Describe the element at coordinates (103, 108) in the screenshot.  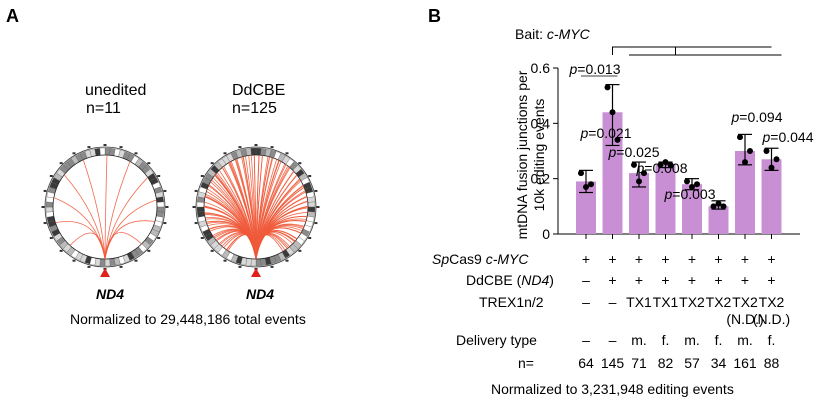
I see `unedited-count: n=11` at that location.